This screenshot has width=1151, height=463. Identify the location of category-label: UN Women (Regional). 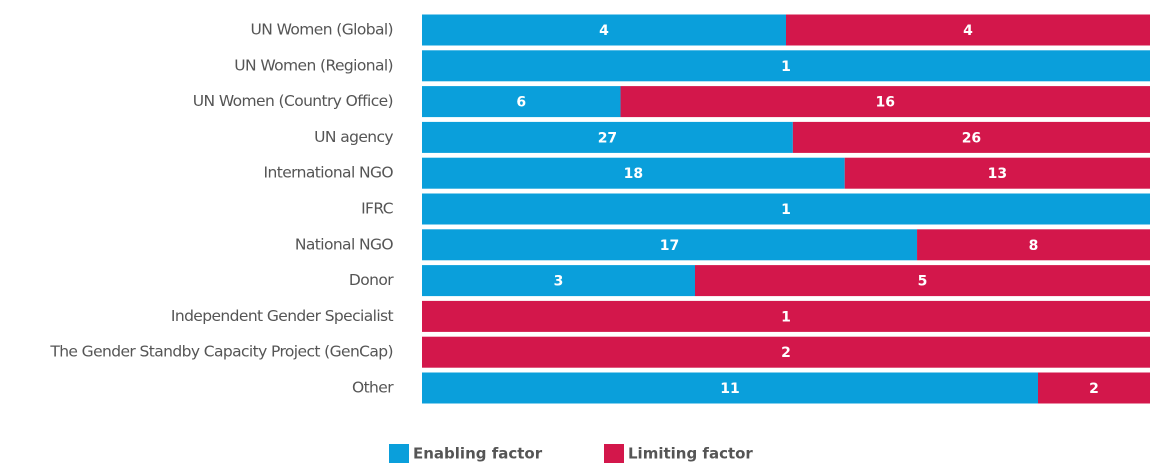
(313, 65).